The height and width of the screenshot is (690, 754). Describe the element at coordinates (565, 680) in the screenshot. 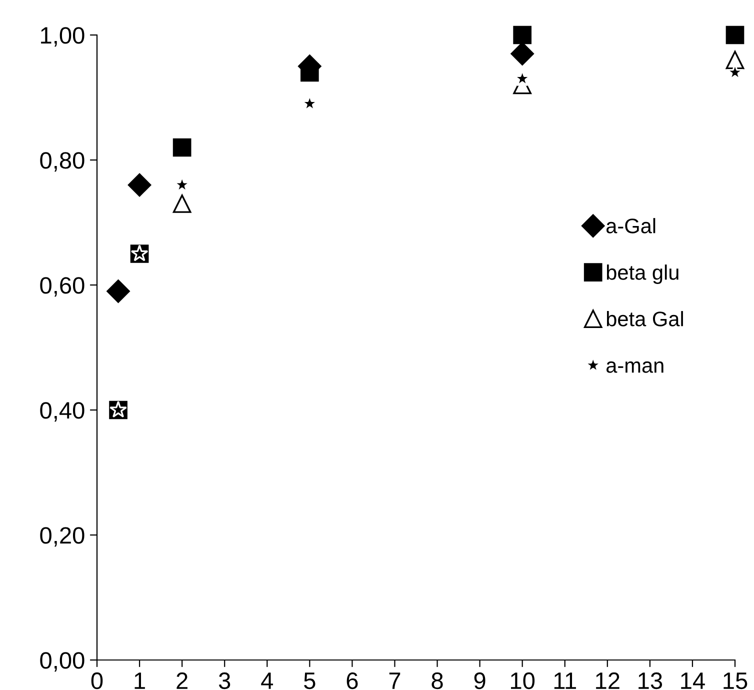

I see `x-tick-label: 11` at that location.